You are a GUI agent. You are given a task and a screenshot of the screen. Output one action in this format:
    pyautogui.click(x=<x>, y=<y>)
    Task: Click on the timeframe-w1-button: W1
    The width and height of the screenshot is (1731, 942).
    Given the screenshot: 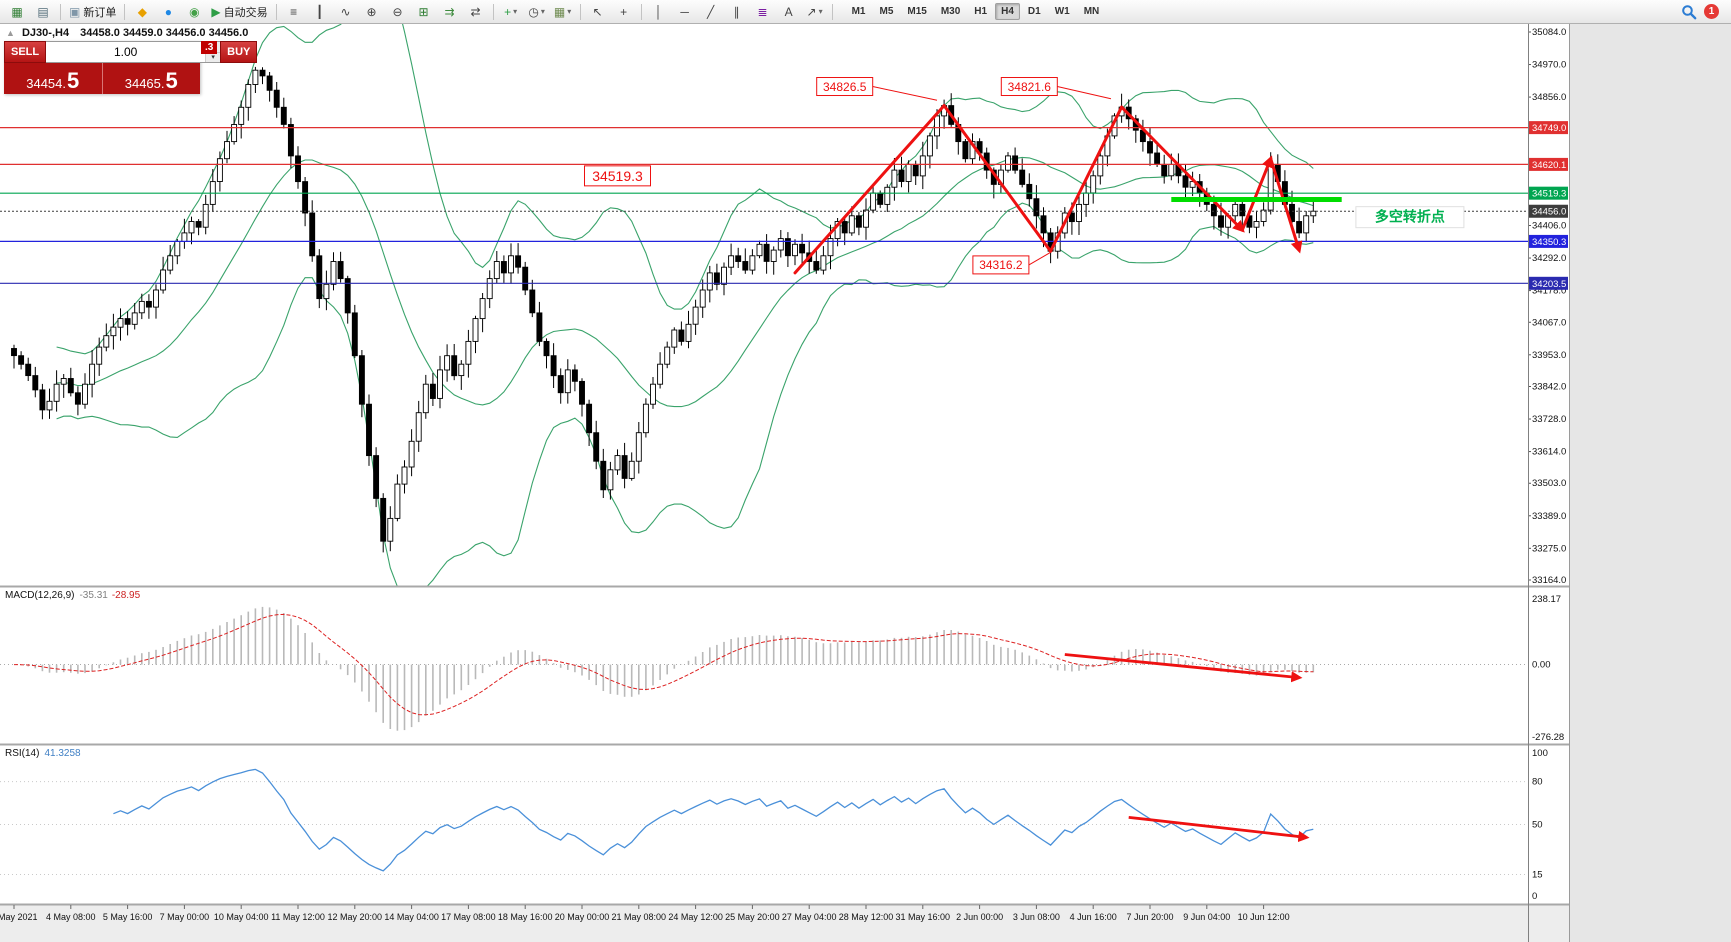 What is the action you would take?
    pyautogui.click(x=1062, y=11)
    